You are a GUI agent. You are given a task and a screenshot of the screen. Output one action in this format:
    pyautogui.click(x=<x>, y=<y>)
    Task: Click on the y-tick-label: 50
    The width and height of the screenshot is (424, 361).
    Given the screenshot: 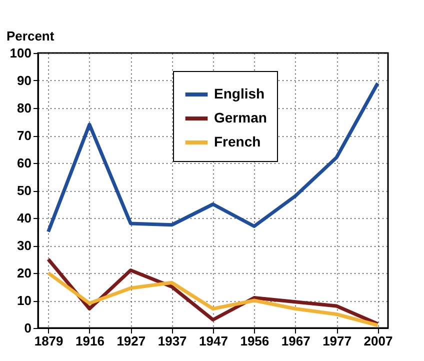 What is the action you would take?
    pyautogui.click(x=24, y=190)
    